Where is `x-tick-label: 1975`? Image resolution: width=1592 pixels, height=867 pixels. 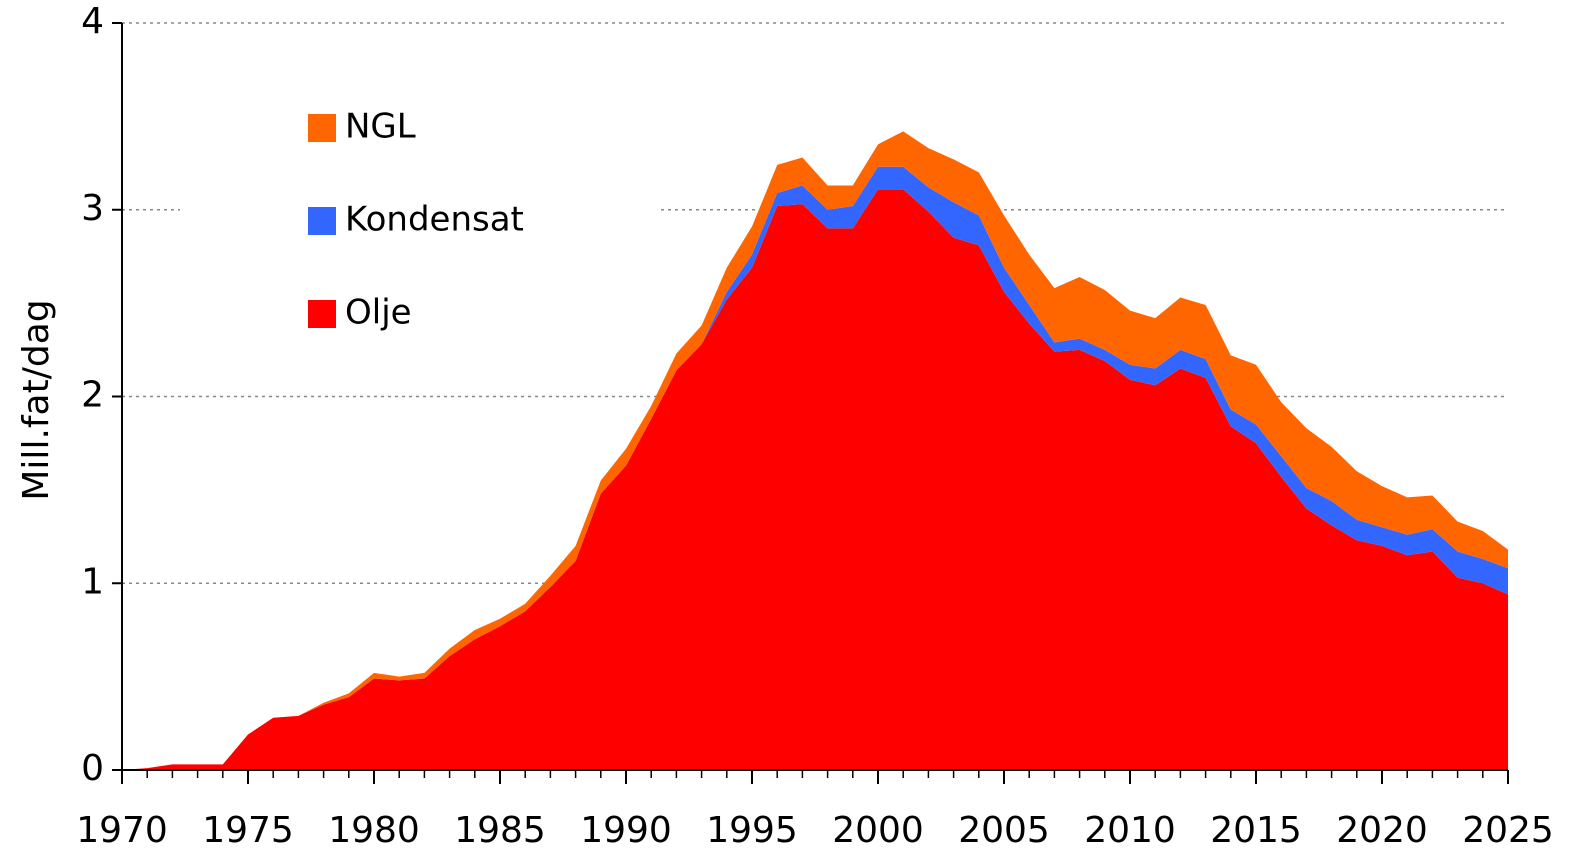
x-tick-label: 1975 is located at coordinates (248, 830).